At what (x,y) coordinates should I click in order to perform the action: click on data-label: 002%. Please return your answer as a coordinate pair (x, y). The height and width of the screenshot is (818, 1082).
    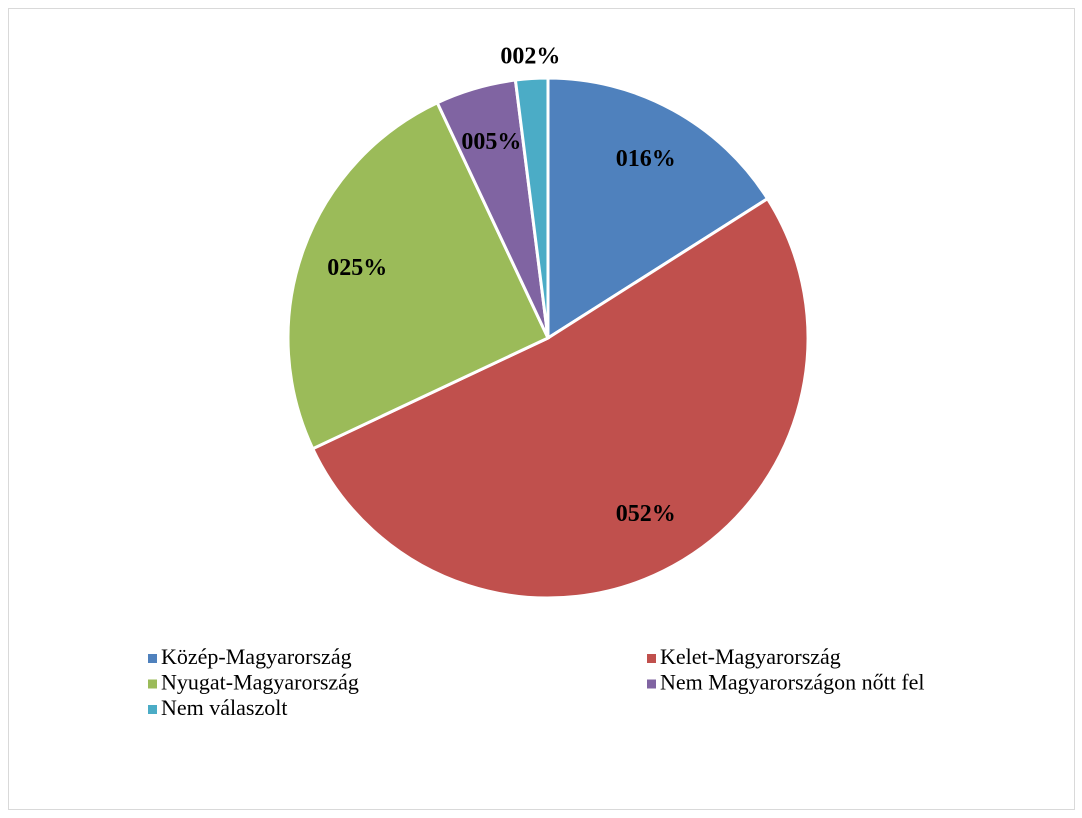
    Looking at the image, I should click on (530, 56).